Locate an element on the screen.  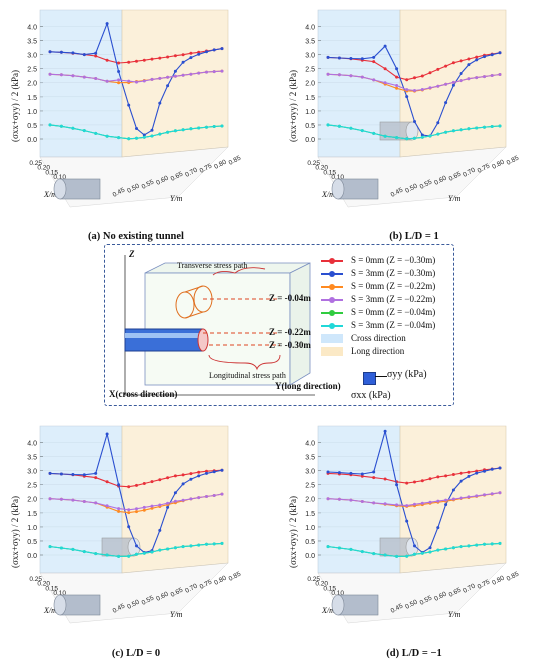
z-tick-label: 2.0 is located at coordinates (32, 84).